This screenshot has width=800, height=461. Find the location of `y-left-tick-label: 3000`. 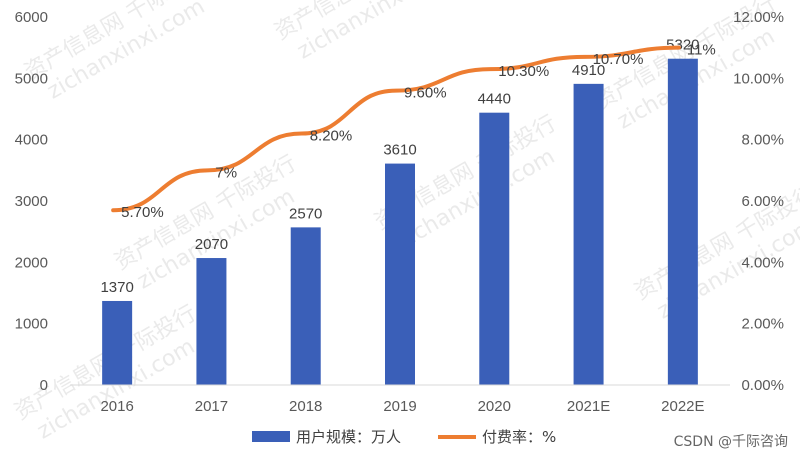

y-left-tick-label: 3000 is located at coordinates (31, 201).